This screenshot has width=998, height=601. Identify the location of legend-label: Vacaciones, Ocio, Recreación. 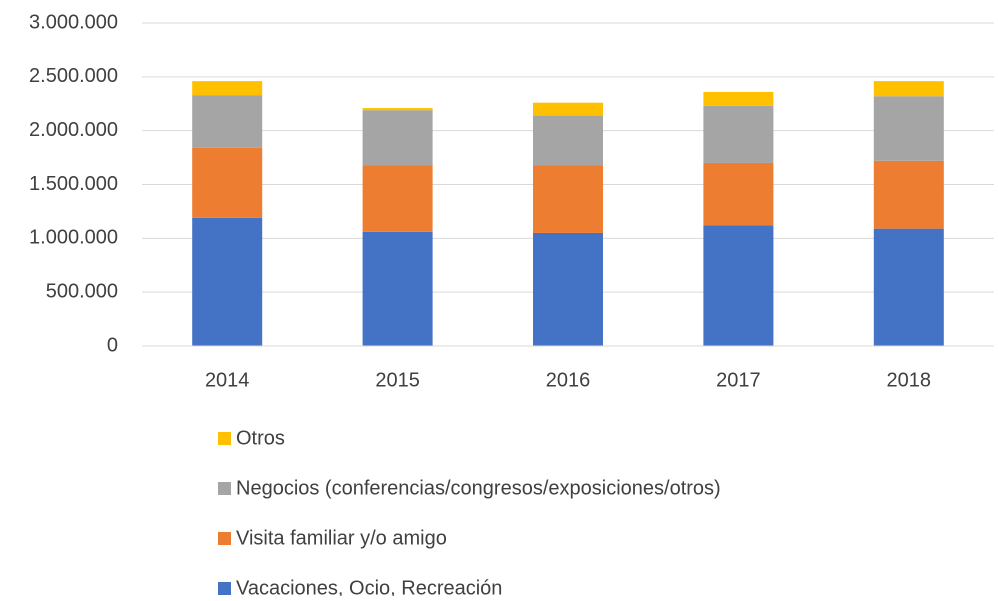
(369, 586).